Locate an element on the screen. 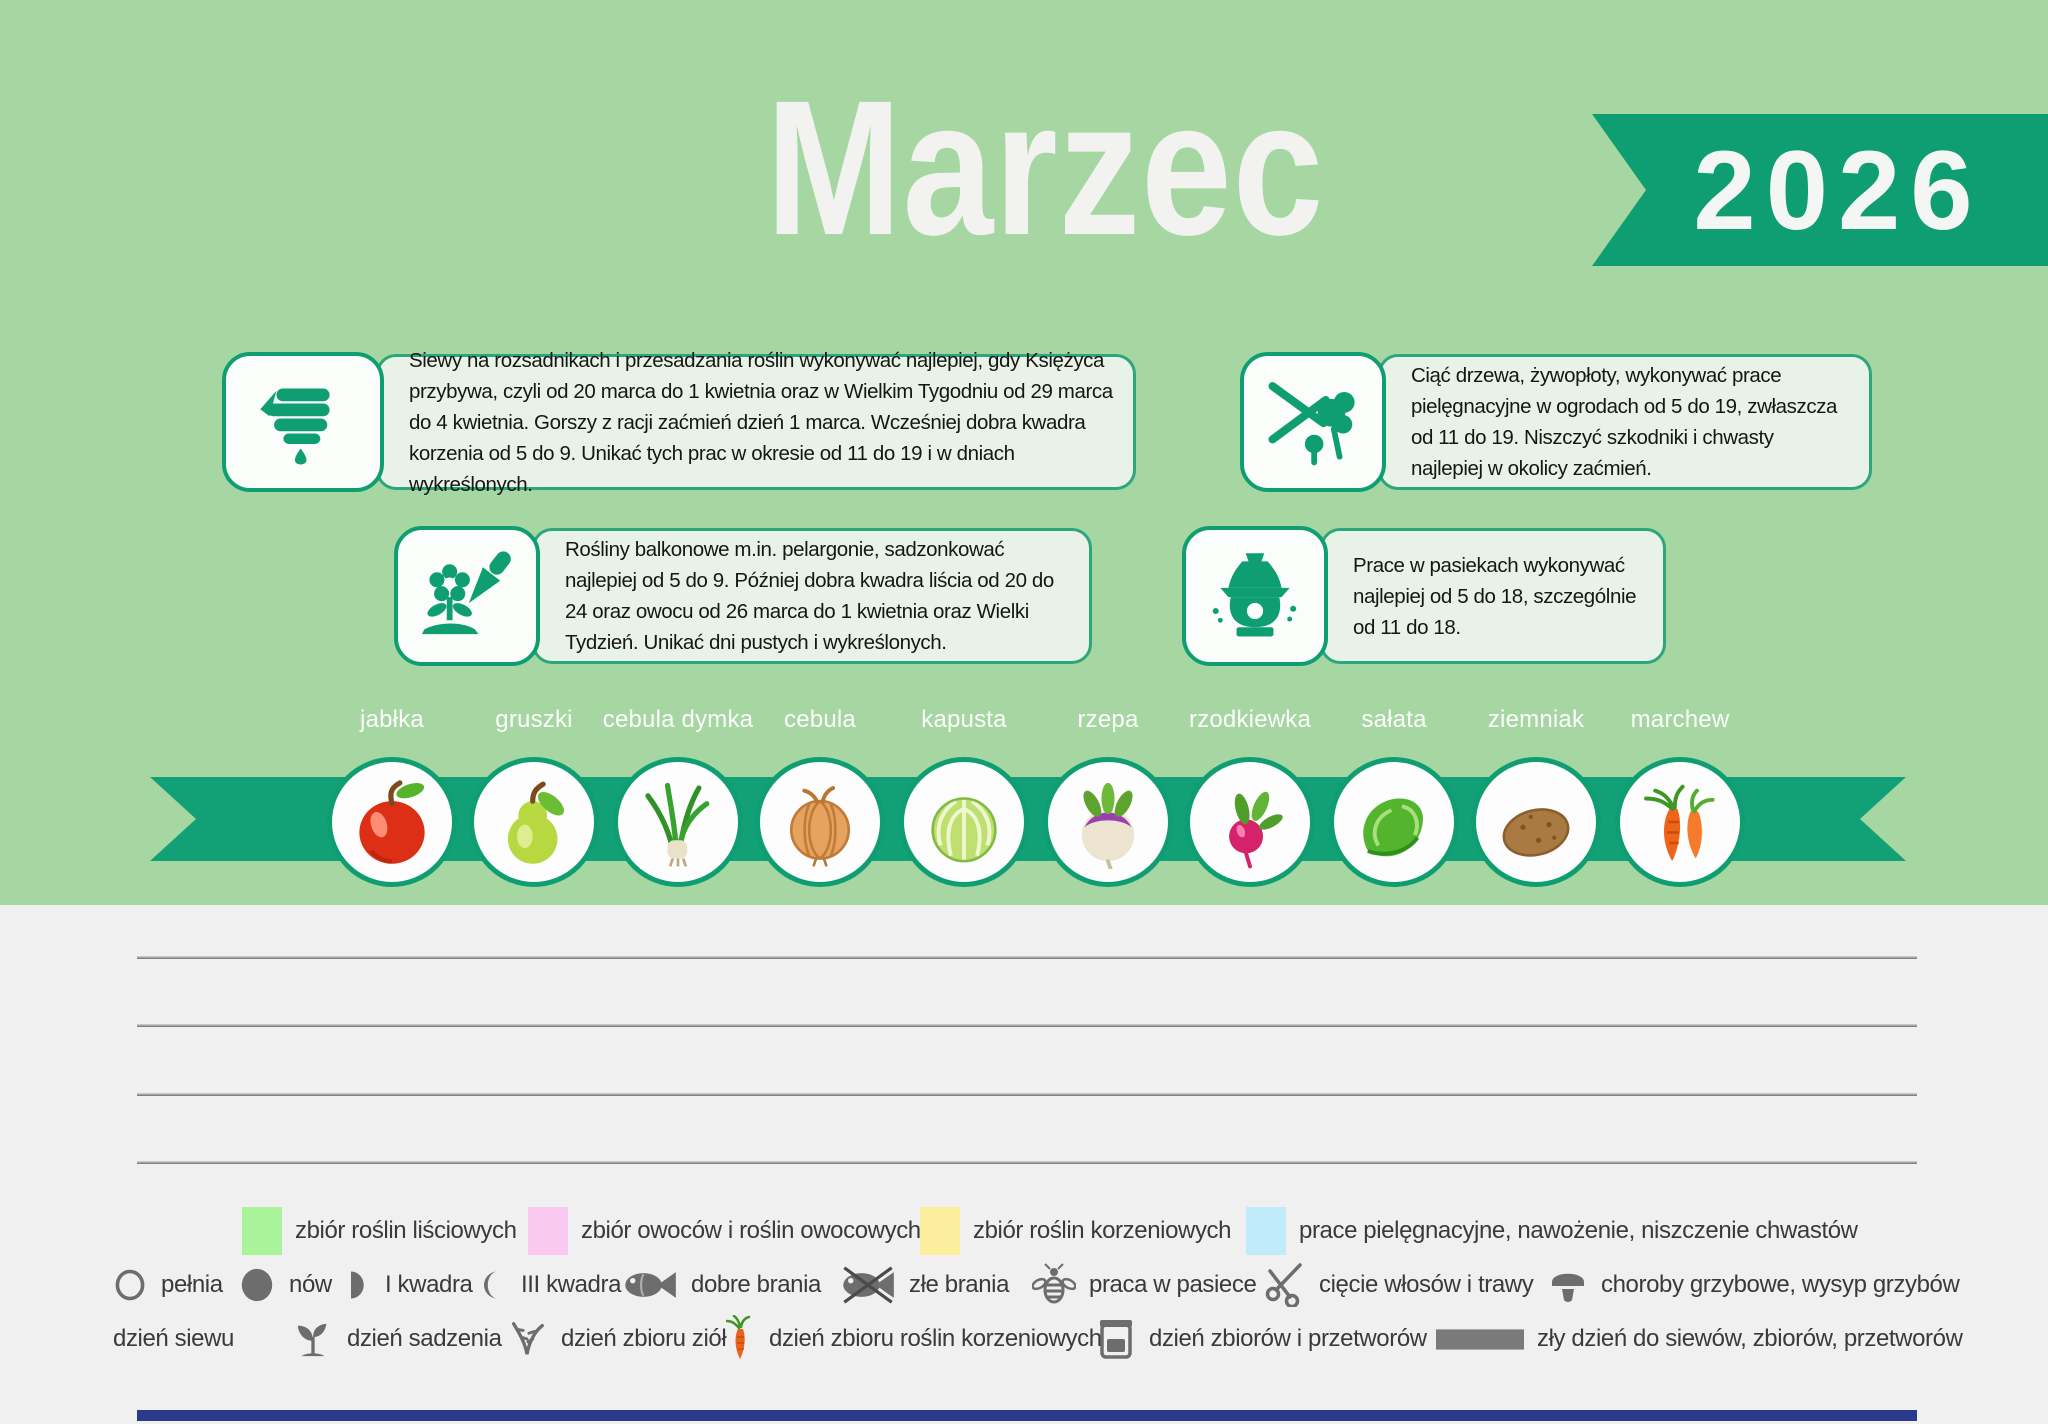 Image resolution: width=2048 pixels, height=1424 pixels. pear-icon is located at coordinates (534, 822).